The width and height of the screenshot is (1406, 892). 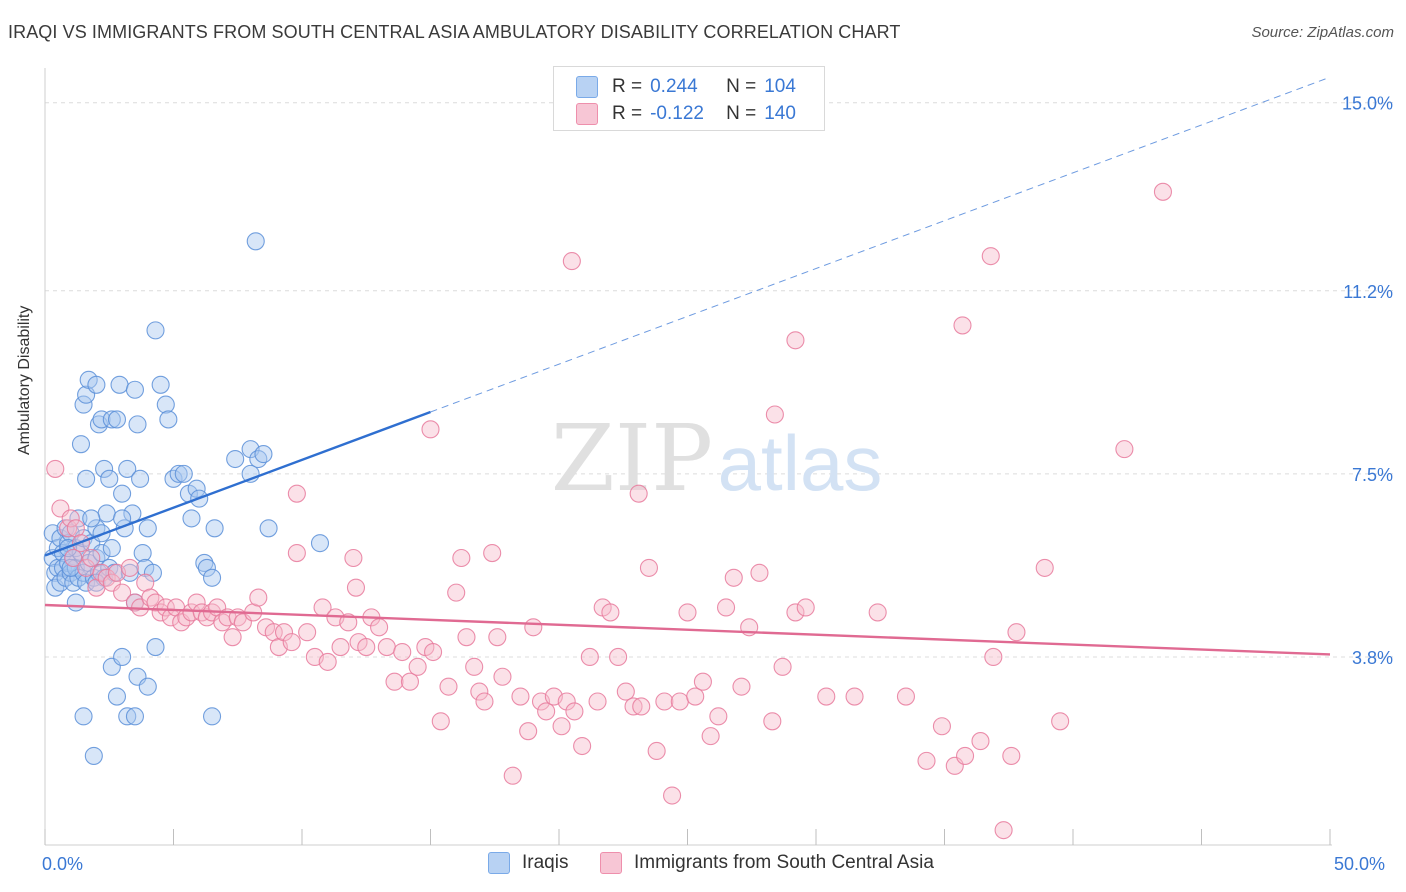 What do you see at coordinates (1360, 864) in the screenshot?
I see `x-tick-label-max: 50.0%` at bounding box center [1360, 864].